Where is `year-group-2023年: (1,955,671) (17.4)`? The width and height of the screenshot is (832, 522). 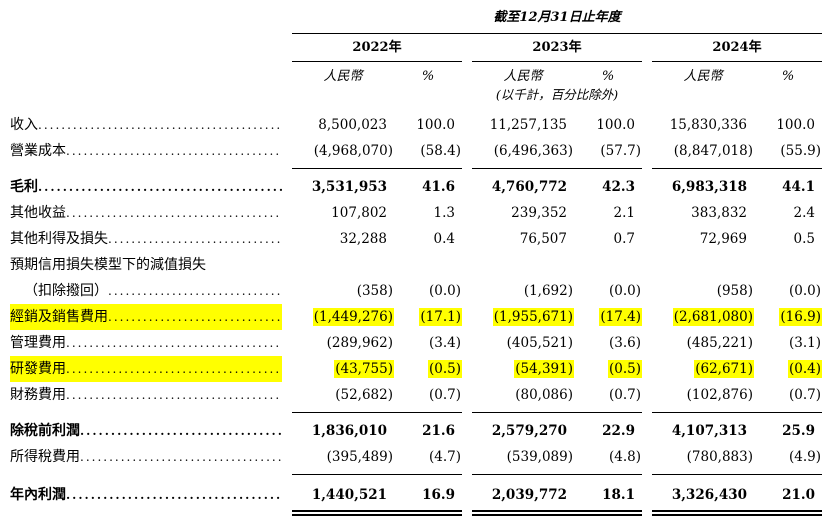
year-group-2023年: (1,955,671) (17.4) is located at coordinates (557, 317).